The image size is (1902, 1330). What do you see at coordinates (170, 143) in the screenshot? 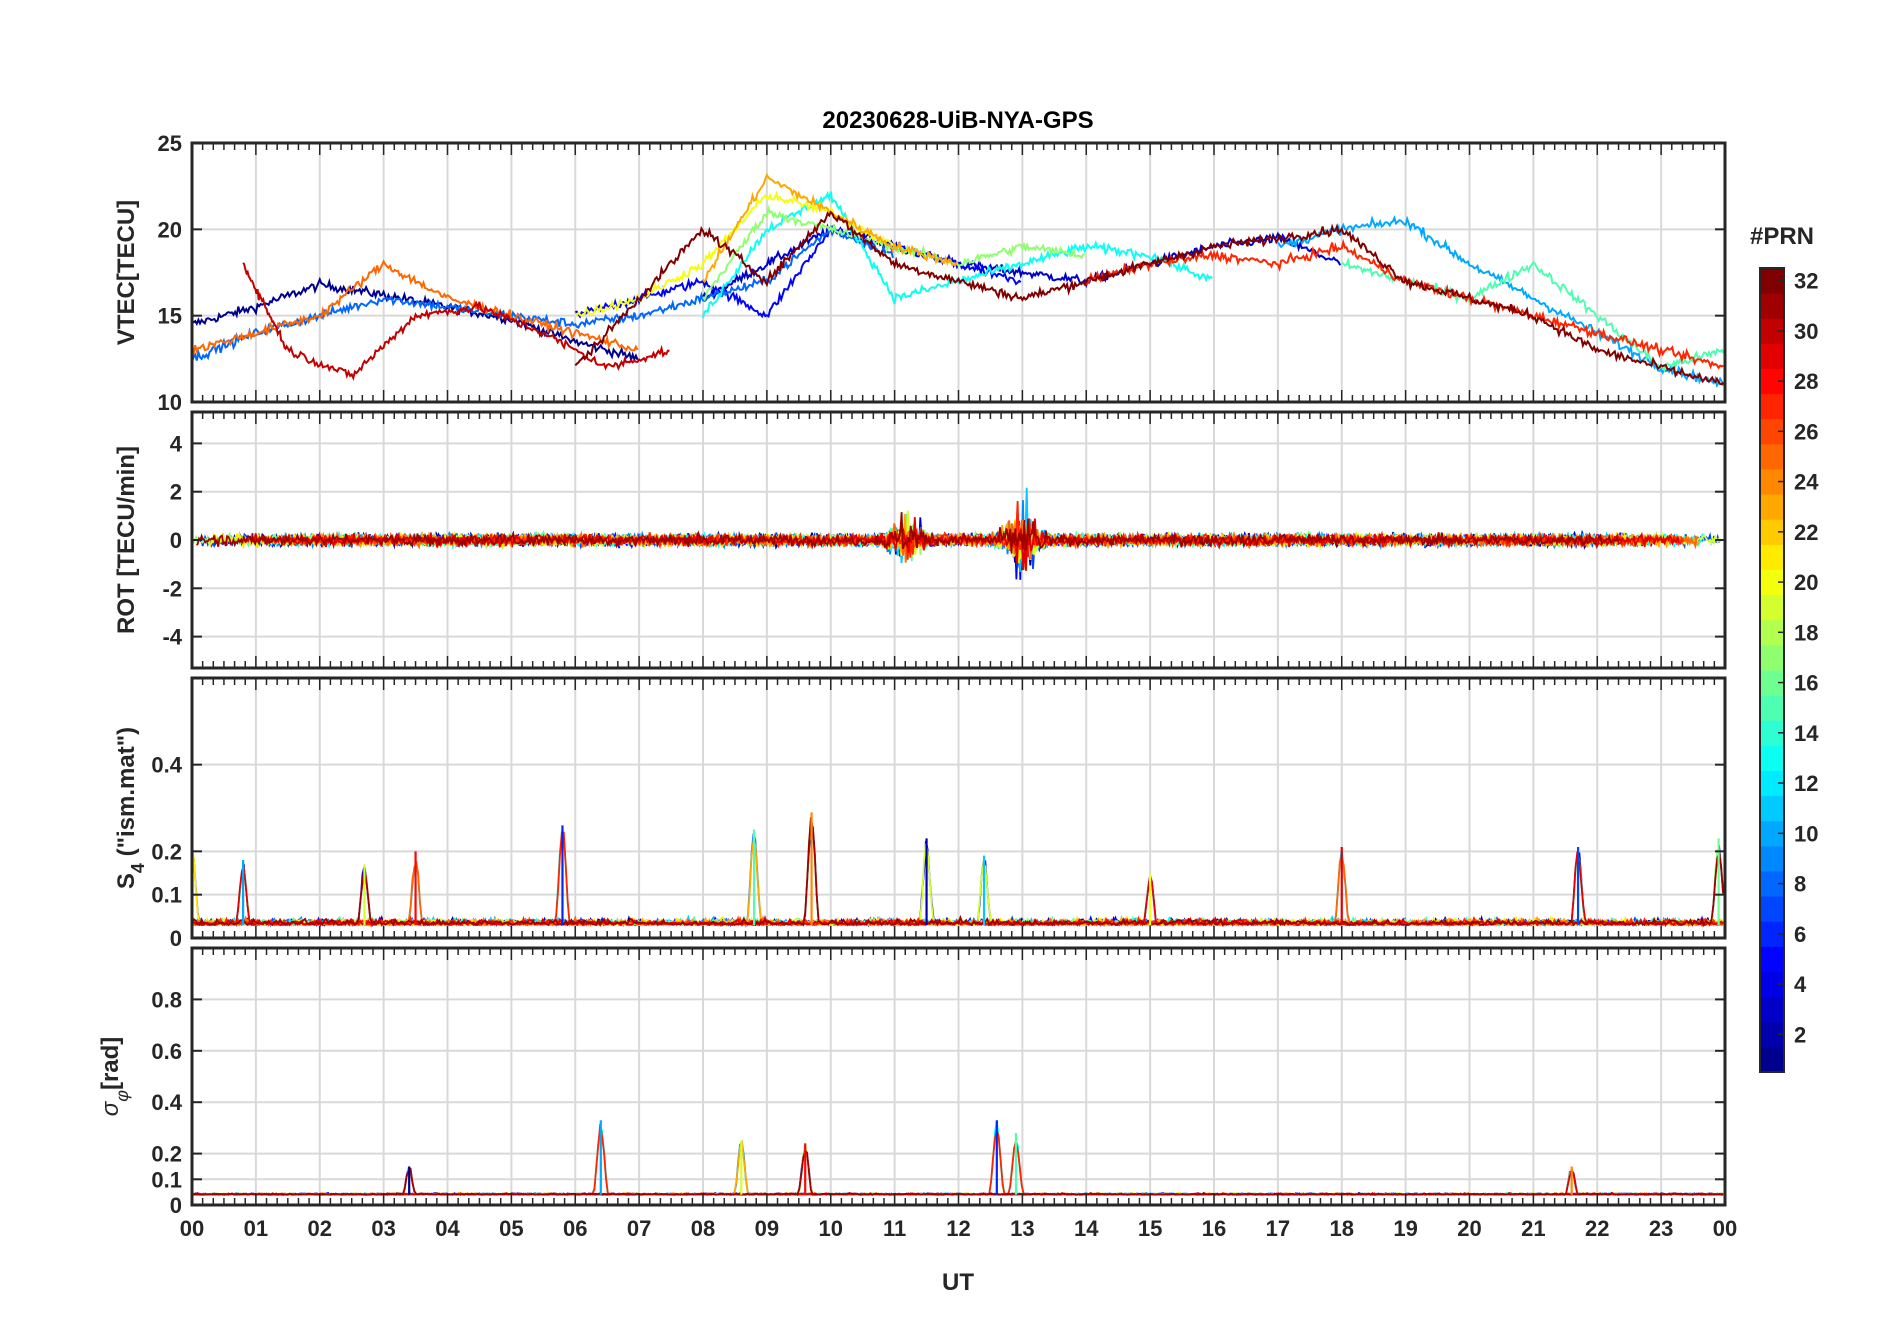
I see `y-tick-label: 25` at bounding box center [170, 143].